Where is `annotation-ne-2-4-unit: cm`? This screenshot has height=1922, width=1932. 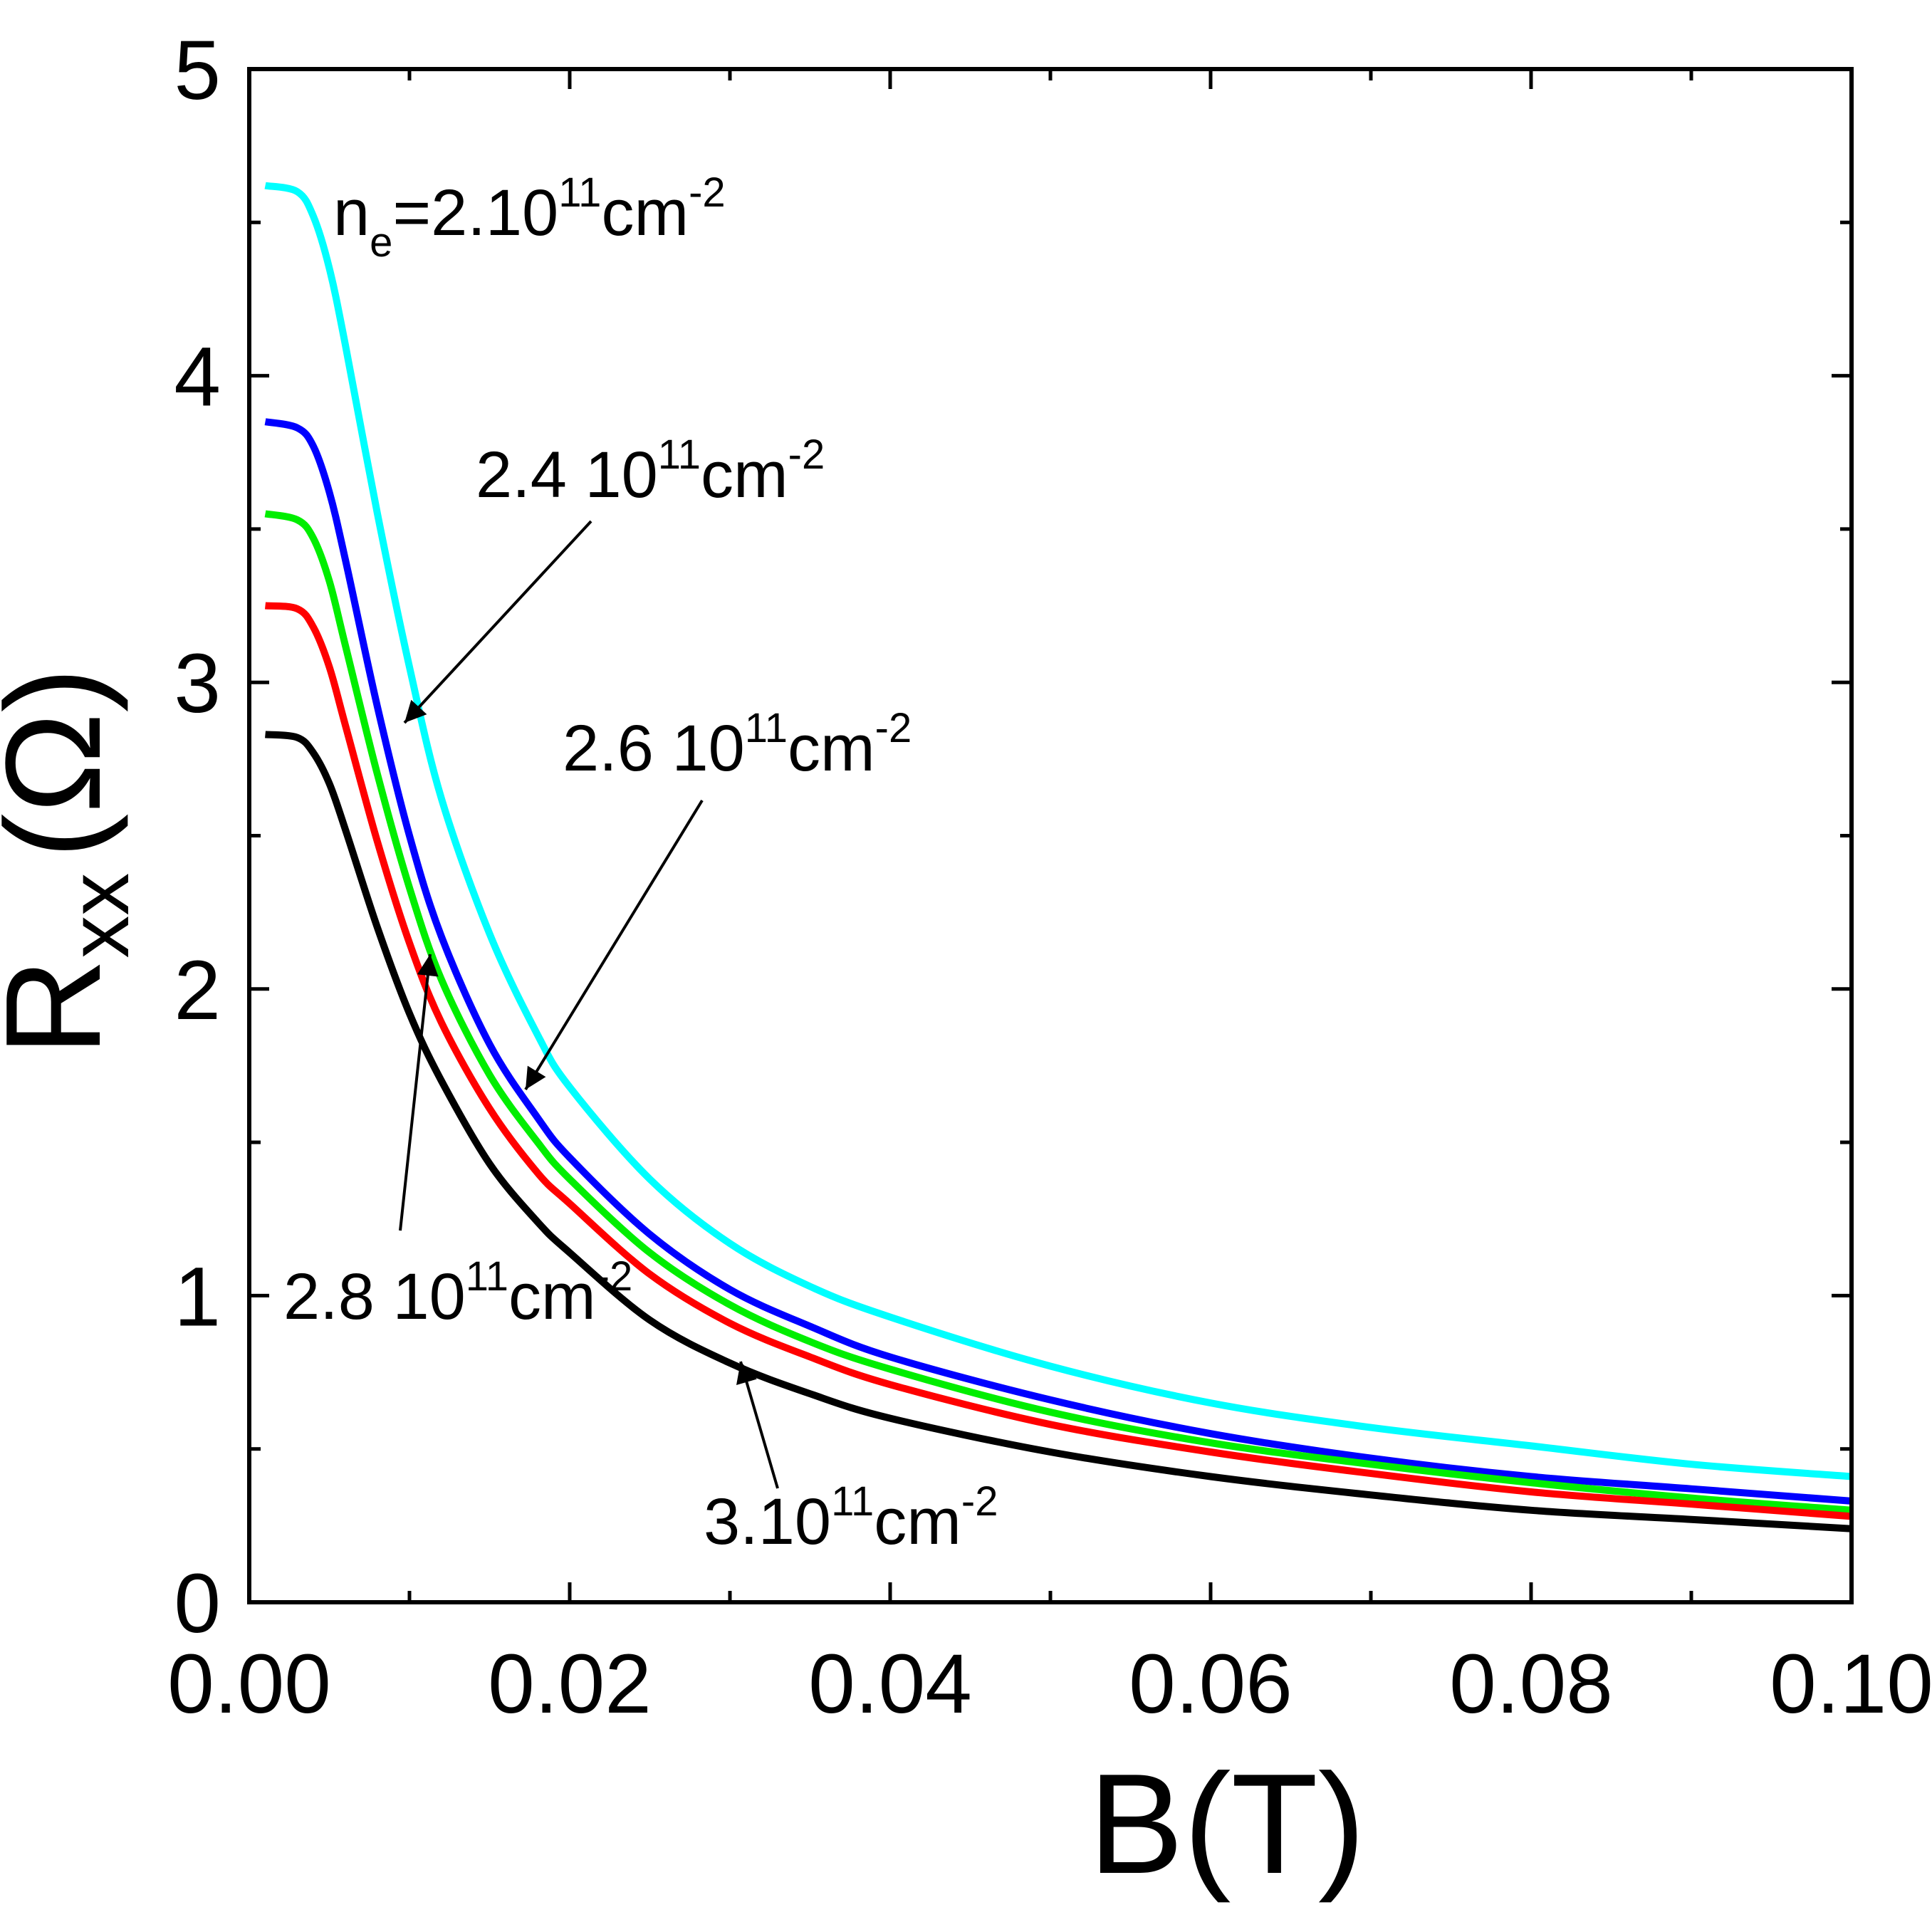 annotation-ne-2-4-unit: cm is located at coordinates (744, 475).